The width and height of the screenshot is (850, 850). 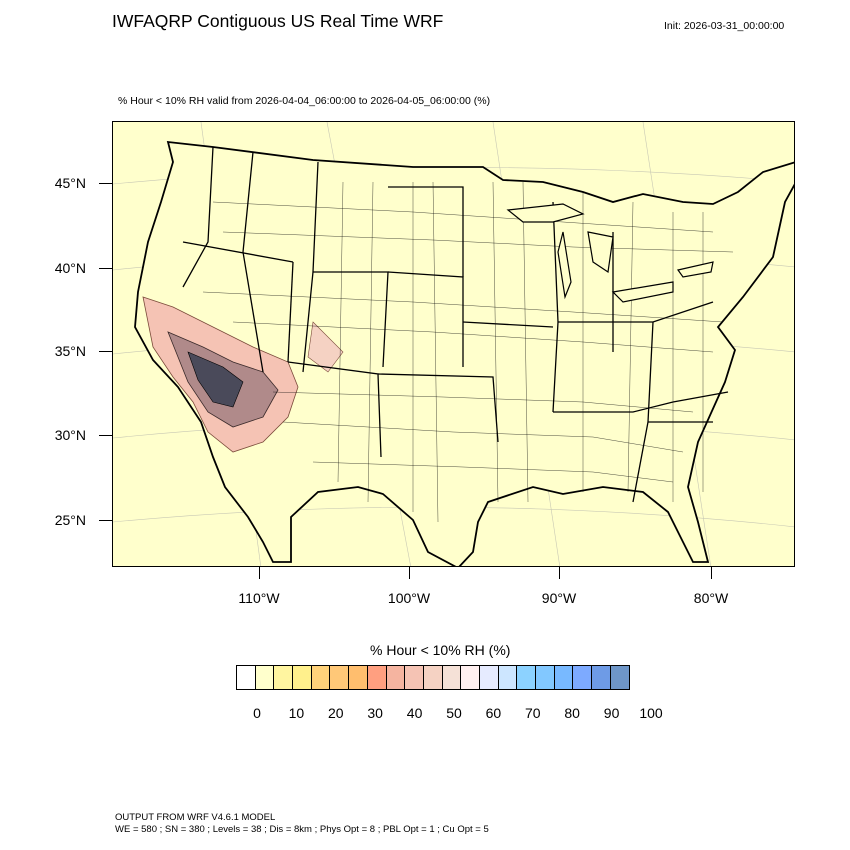 I want to click on colorbar-tick-label: 80, so click(x=572, y=713).